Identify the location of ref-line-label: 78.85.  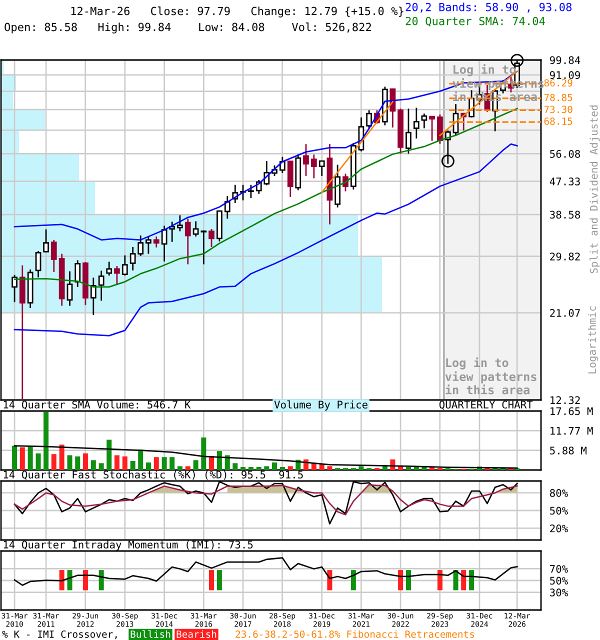
(558, 98).